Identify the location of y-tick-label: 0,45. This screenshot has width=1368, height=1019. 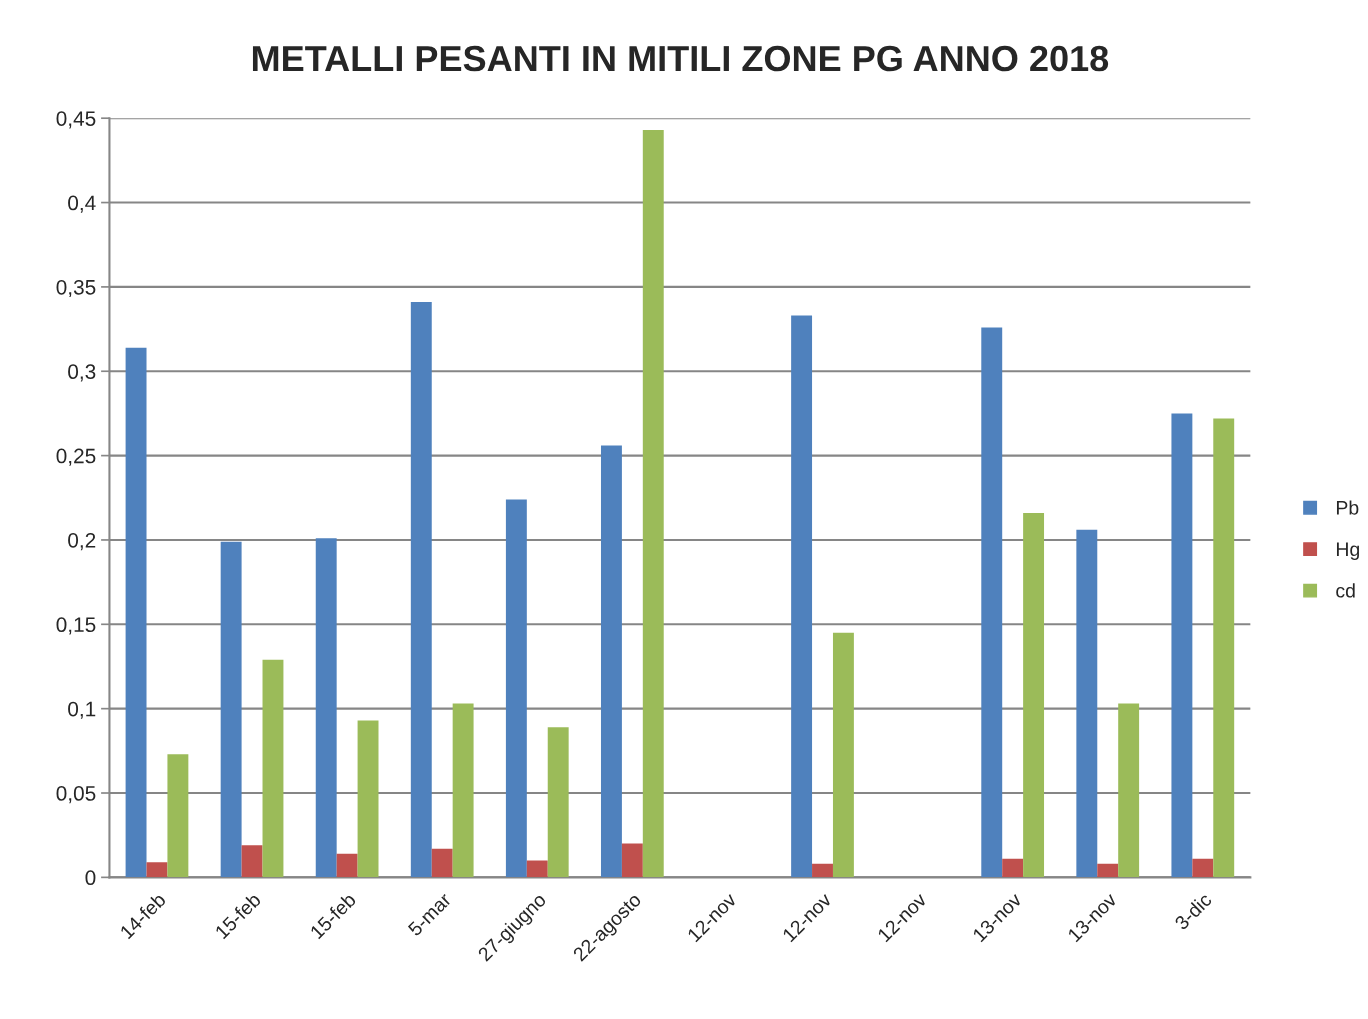
(76, 120).